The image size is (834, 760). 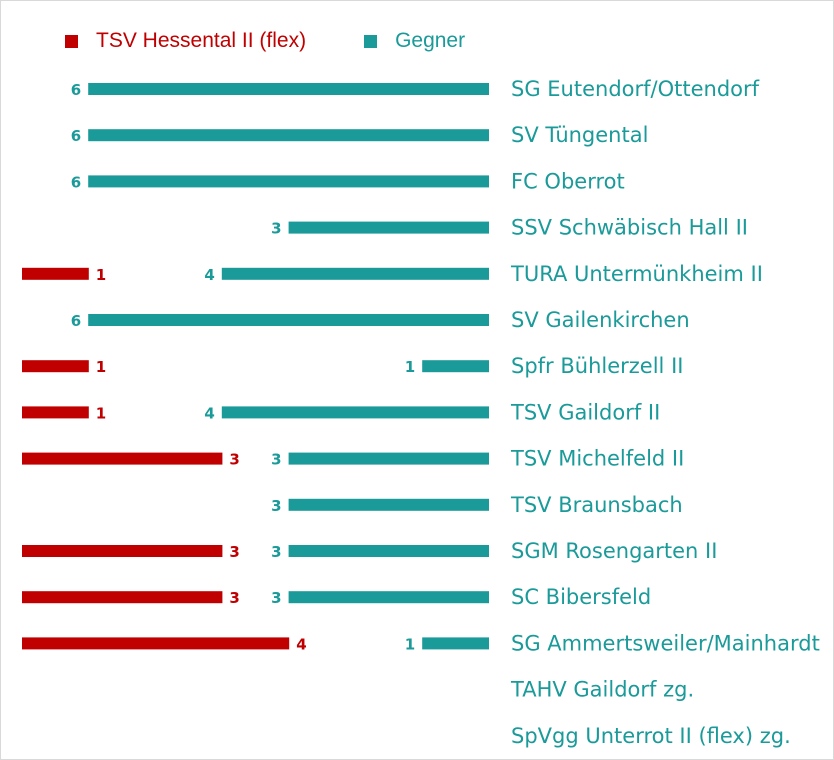 What do you see at coordinates (635, 89) in the screenshot?
I see `team-label: SG Eutendorf/Ottendorf` at bounding box center [635, 89].